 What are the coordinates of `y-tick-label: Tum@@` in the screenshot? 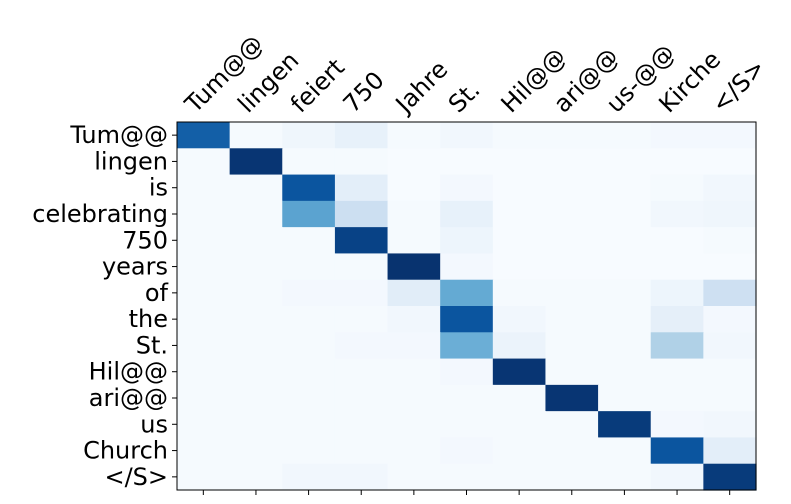 It's located at (118, 135).